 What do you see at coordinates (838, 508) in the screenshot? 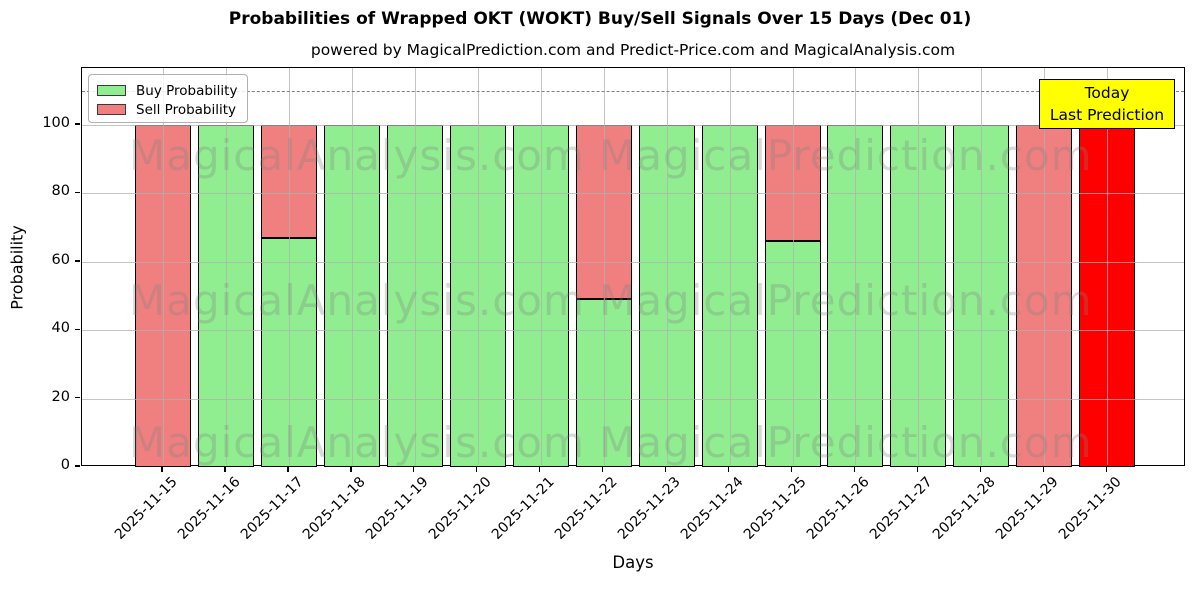
I see `x-tick-label-2025-11-26: 2025-11-26` at bounding box center [838, 508].